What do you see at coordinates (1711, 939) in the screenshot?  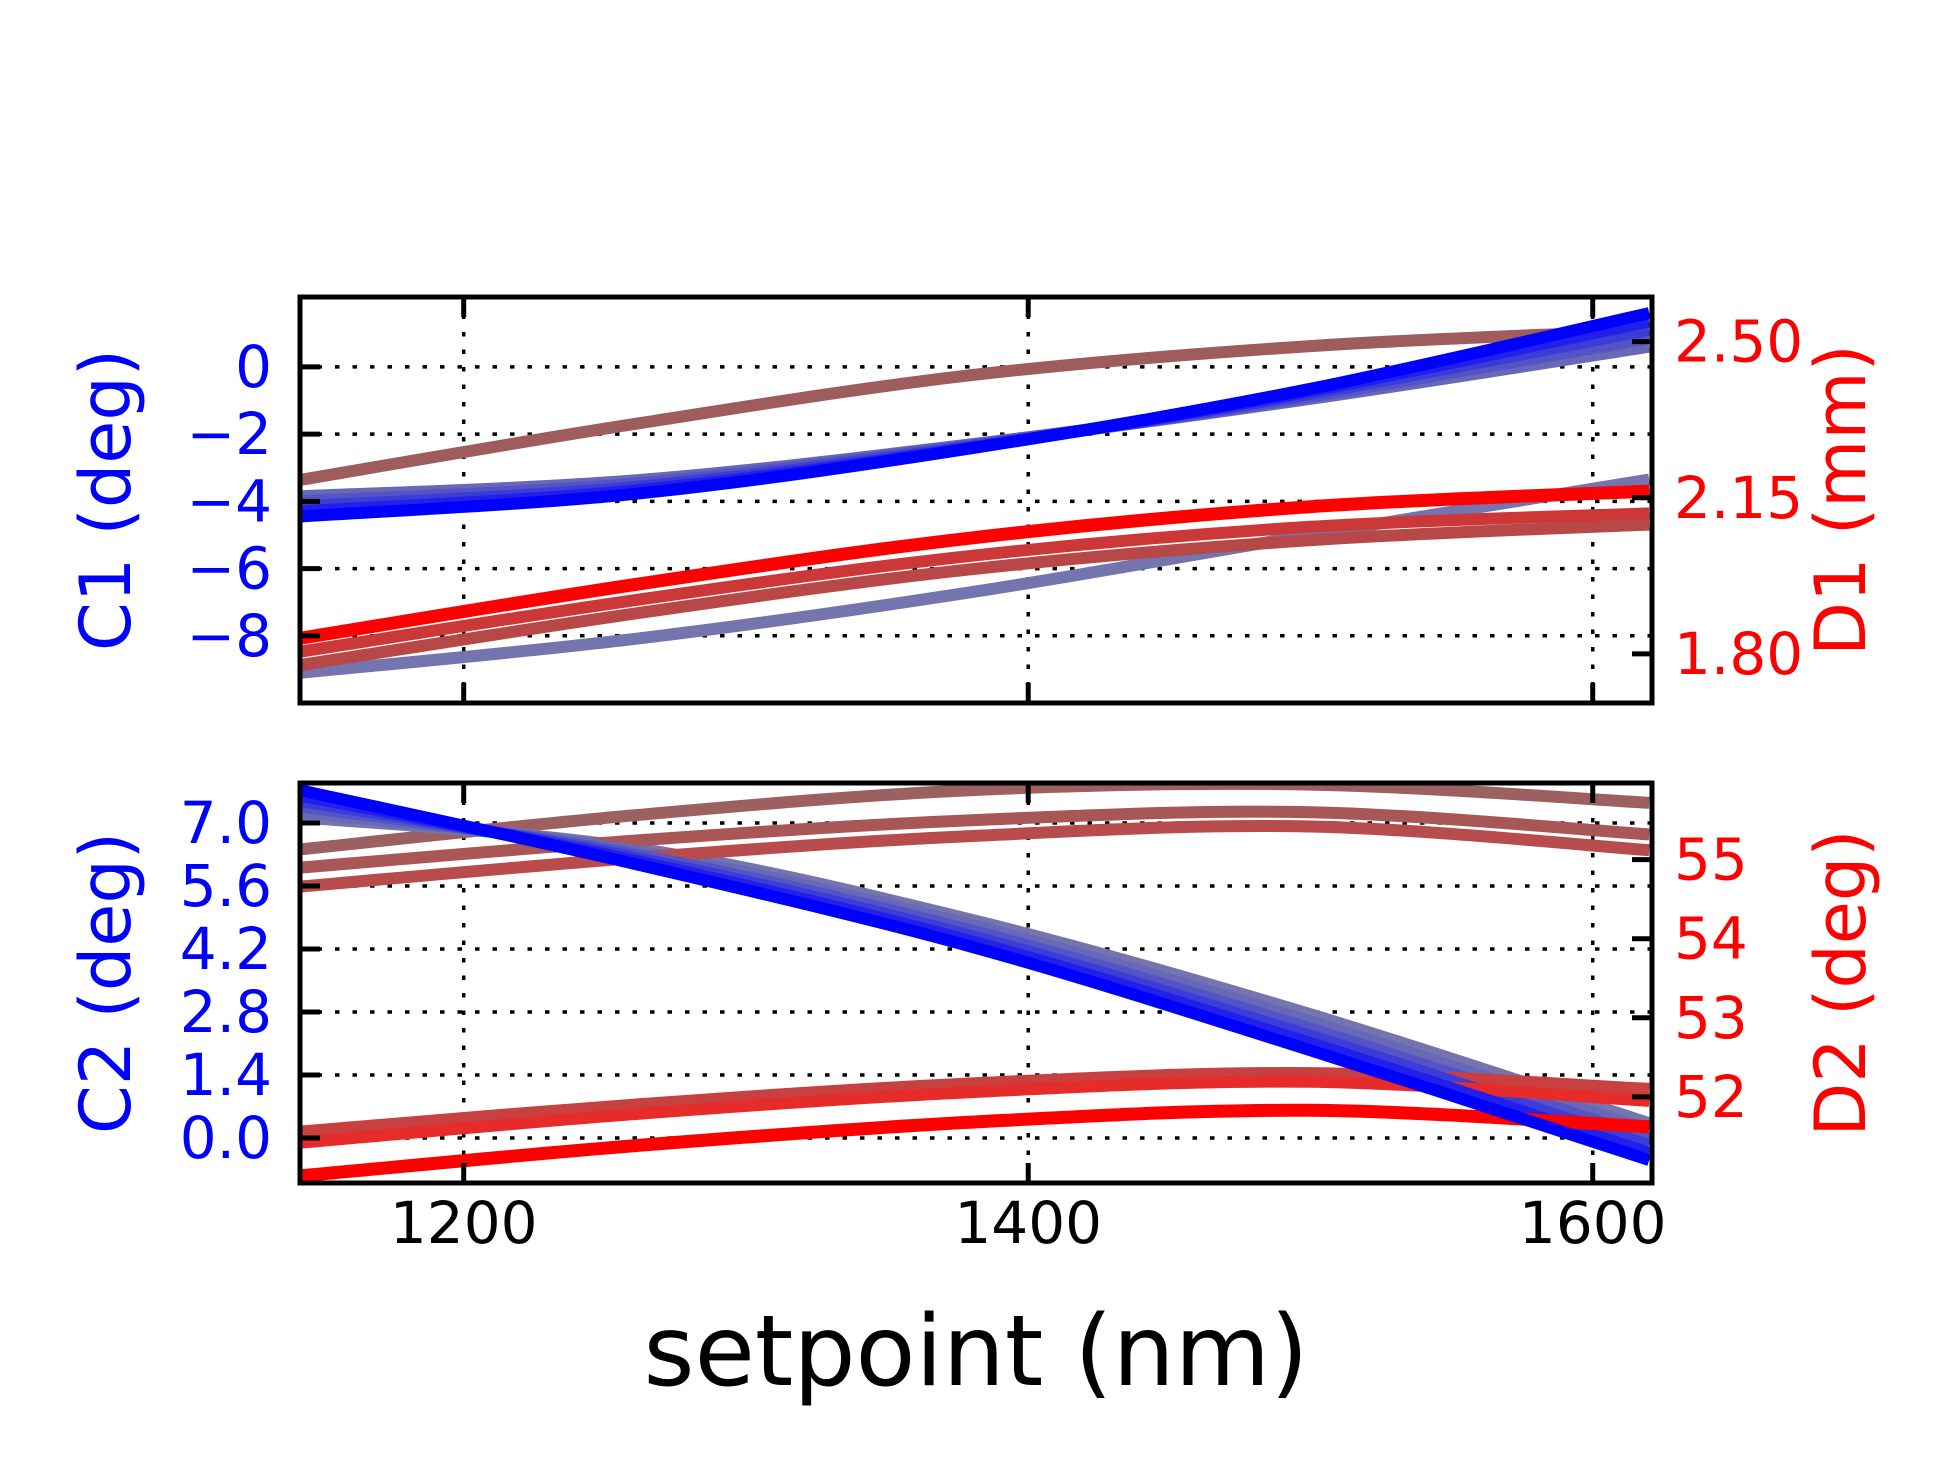 I see `right-tick-label: 54` at bounding box center [1711, 939].